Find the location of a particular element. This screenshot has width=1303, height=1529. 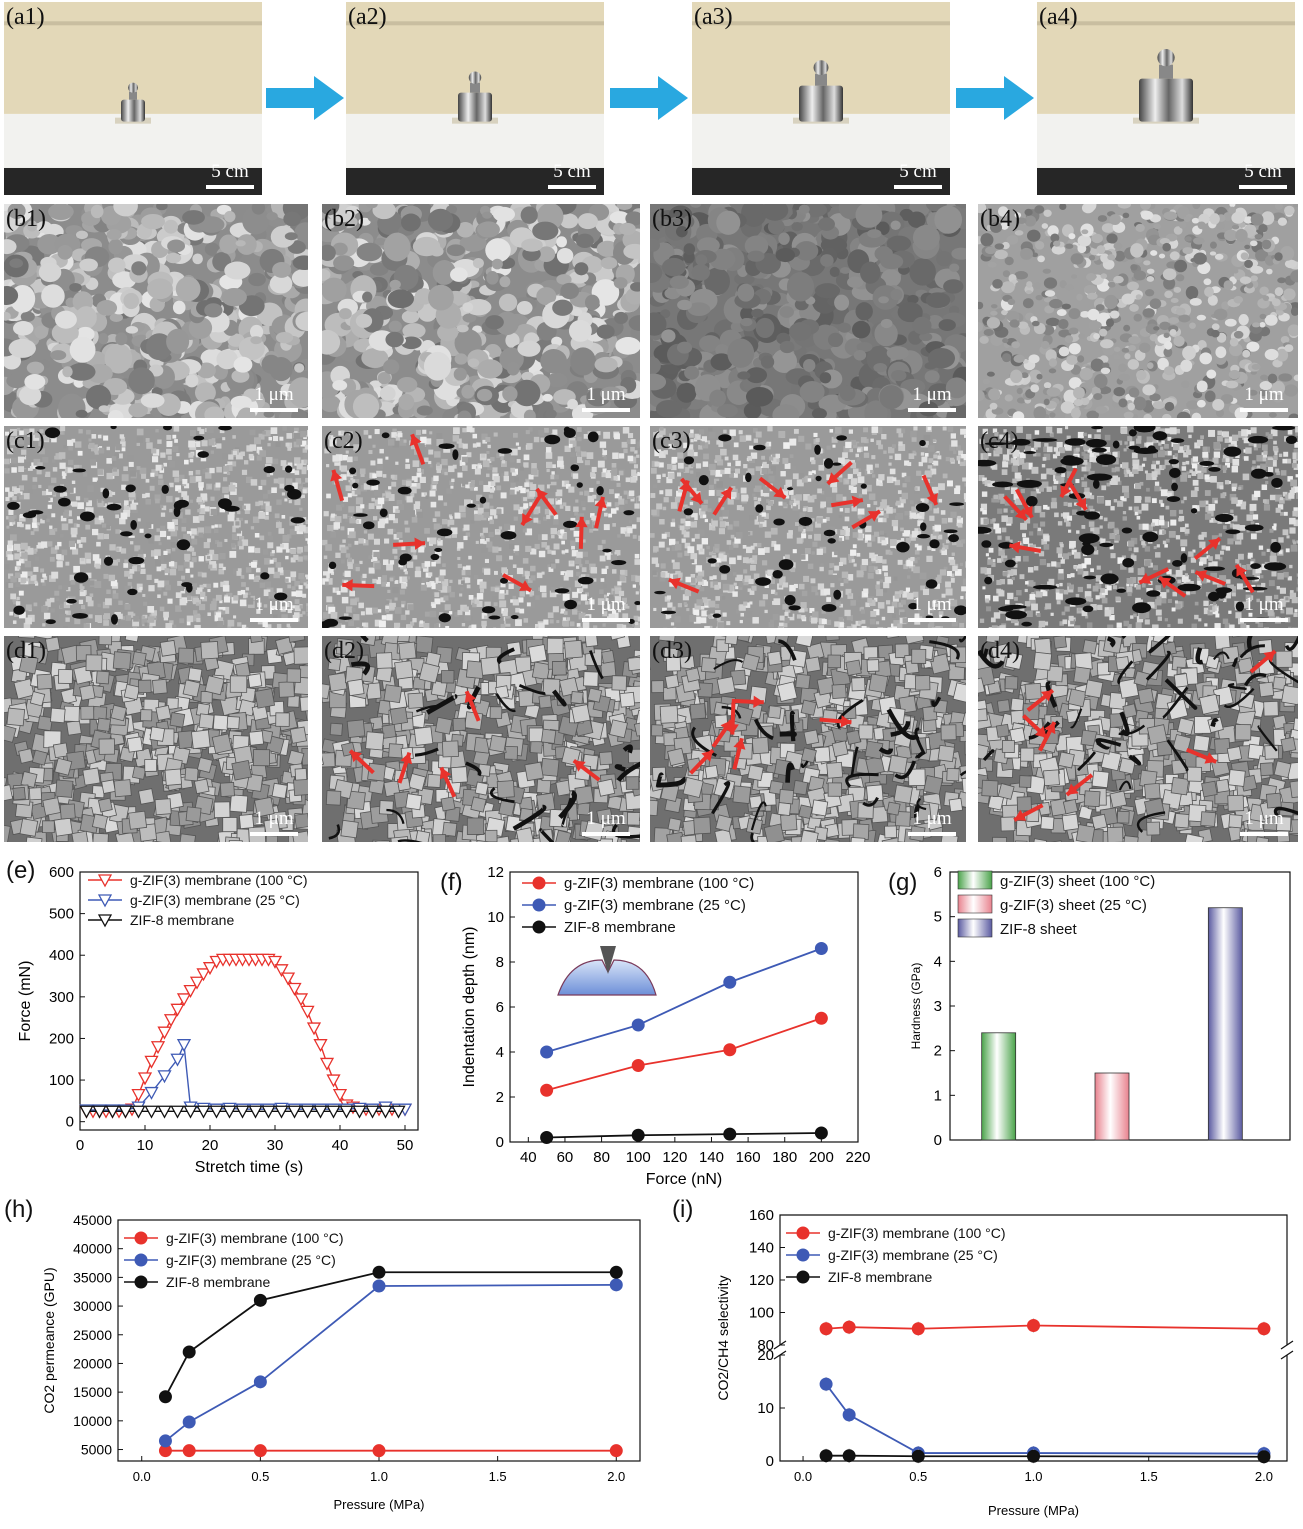

sem-panel-d4: (d4) 1 μm is located at coordinates (1138, 739).